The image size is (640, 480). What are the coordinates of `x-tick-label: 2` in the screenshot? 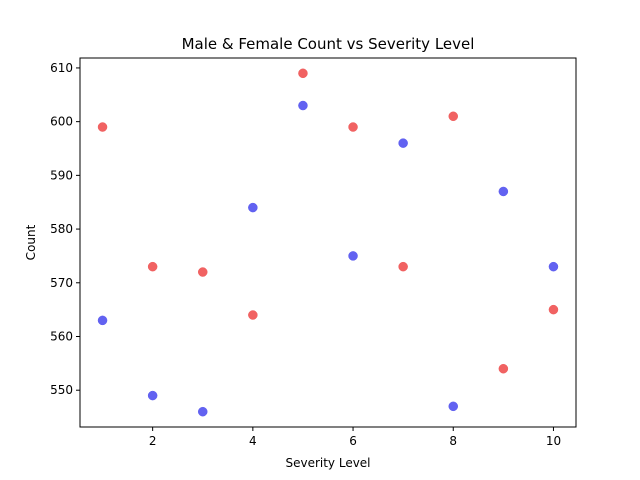 It's located at (153, 441).